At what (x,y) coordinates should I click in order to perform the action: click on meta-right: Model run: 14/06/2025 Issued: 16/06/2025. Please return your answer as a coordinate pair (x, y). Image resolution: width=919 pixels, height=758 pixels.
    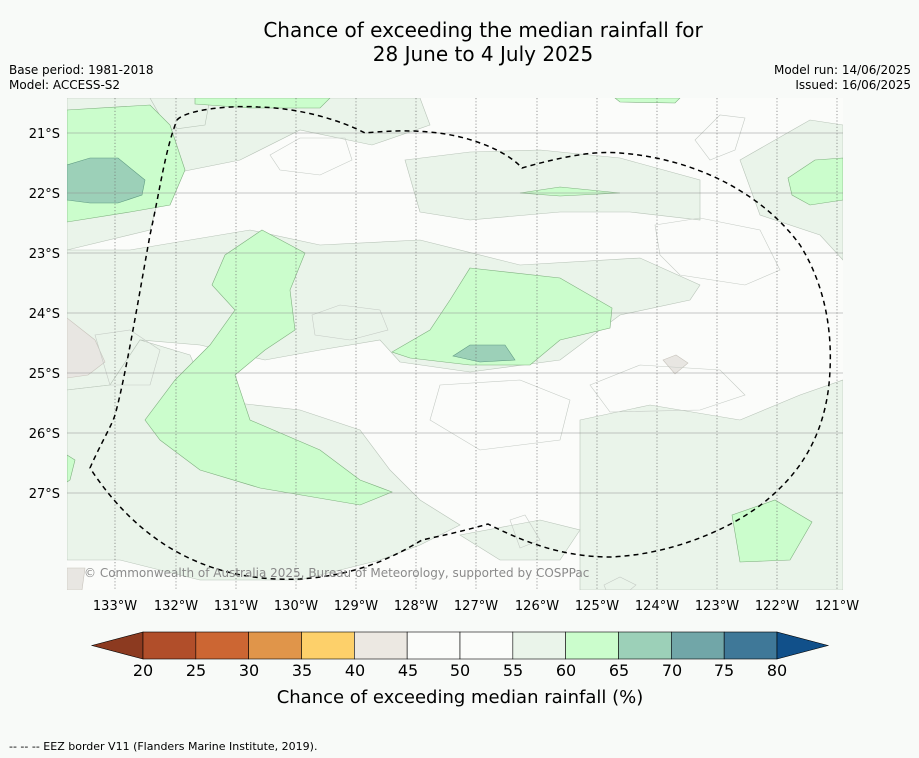
    Looking at the image, I should click on (842, 78).